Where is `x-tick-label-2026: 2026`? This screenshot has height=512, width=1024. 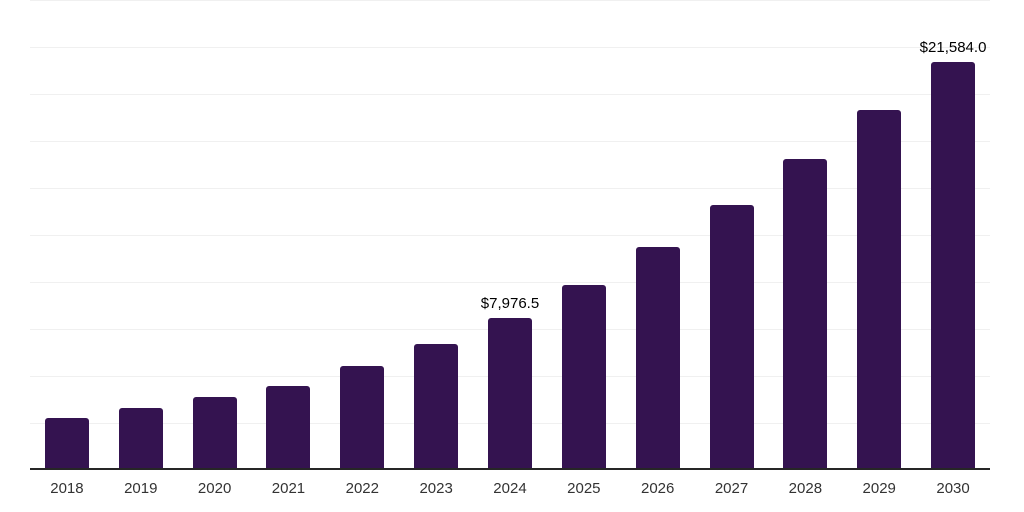
x-tick-label-2026: 2026 is located at coordinates (657, 488).